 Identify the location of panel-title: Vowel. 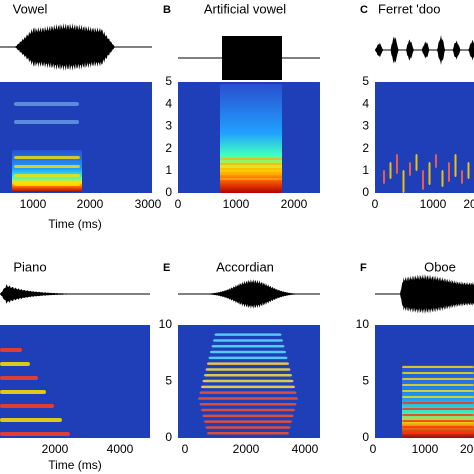
(30, 8).